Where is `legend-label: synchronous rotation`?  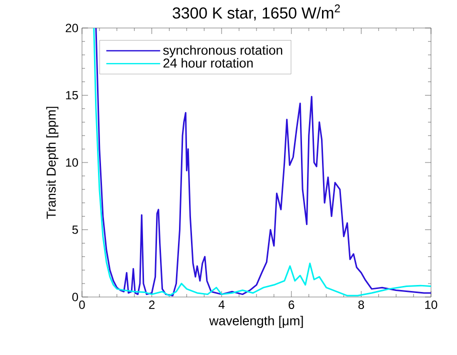
legend-label: synchronous rotation is located at coordinates (222, 51).